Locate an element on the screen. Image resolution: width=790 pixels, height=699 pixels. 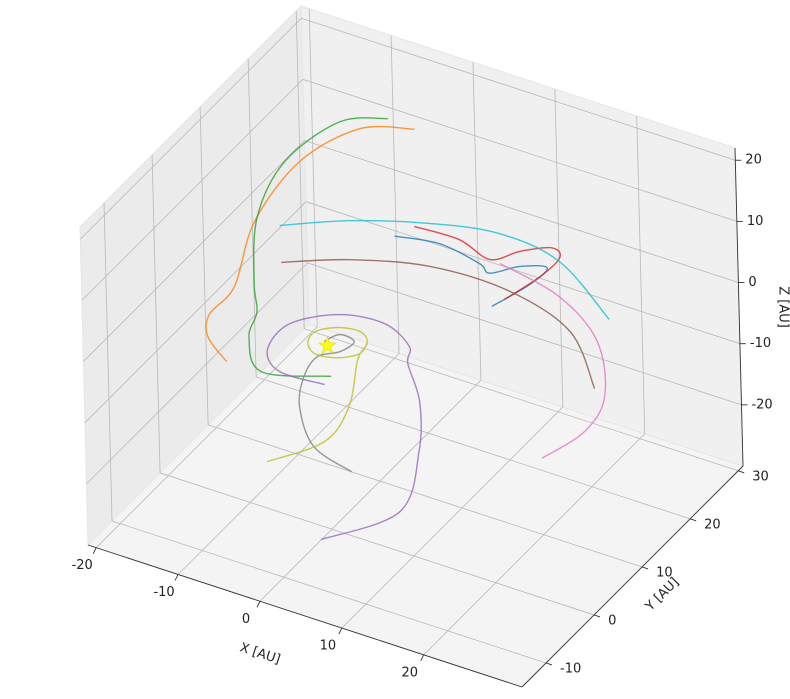
y-axis-line is located at coordinates (632, 576).